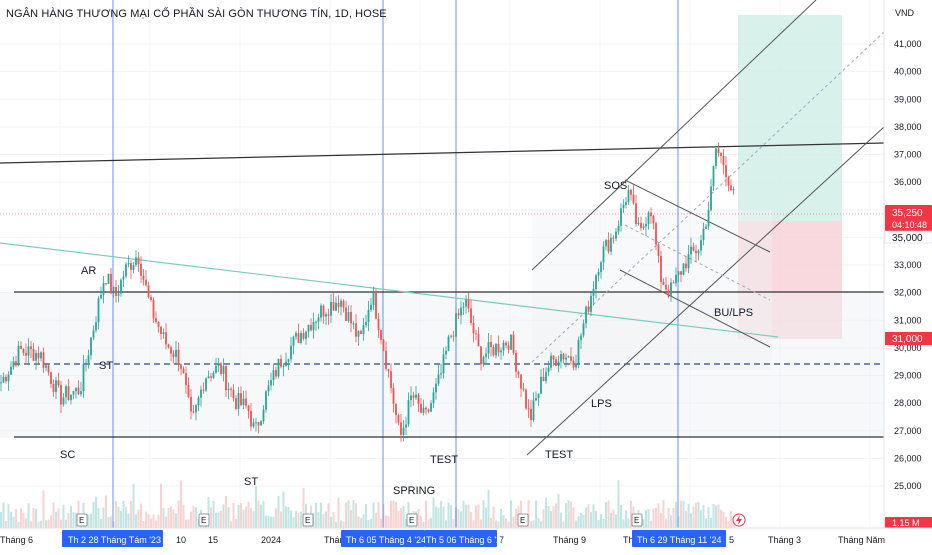  What do you see at coordinates (674, 135) in the screenshot?
I see `channel-upper` at bounding box center [674, 135].